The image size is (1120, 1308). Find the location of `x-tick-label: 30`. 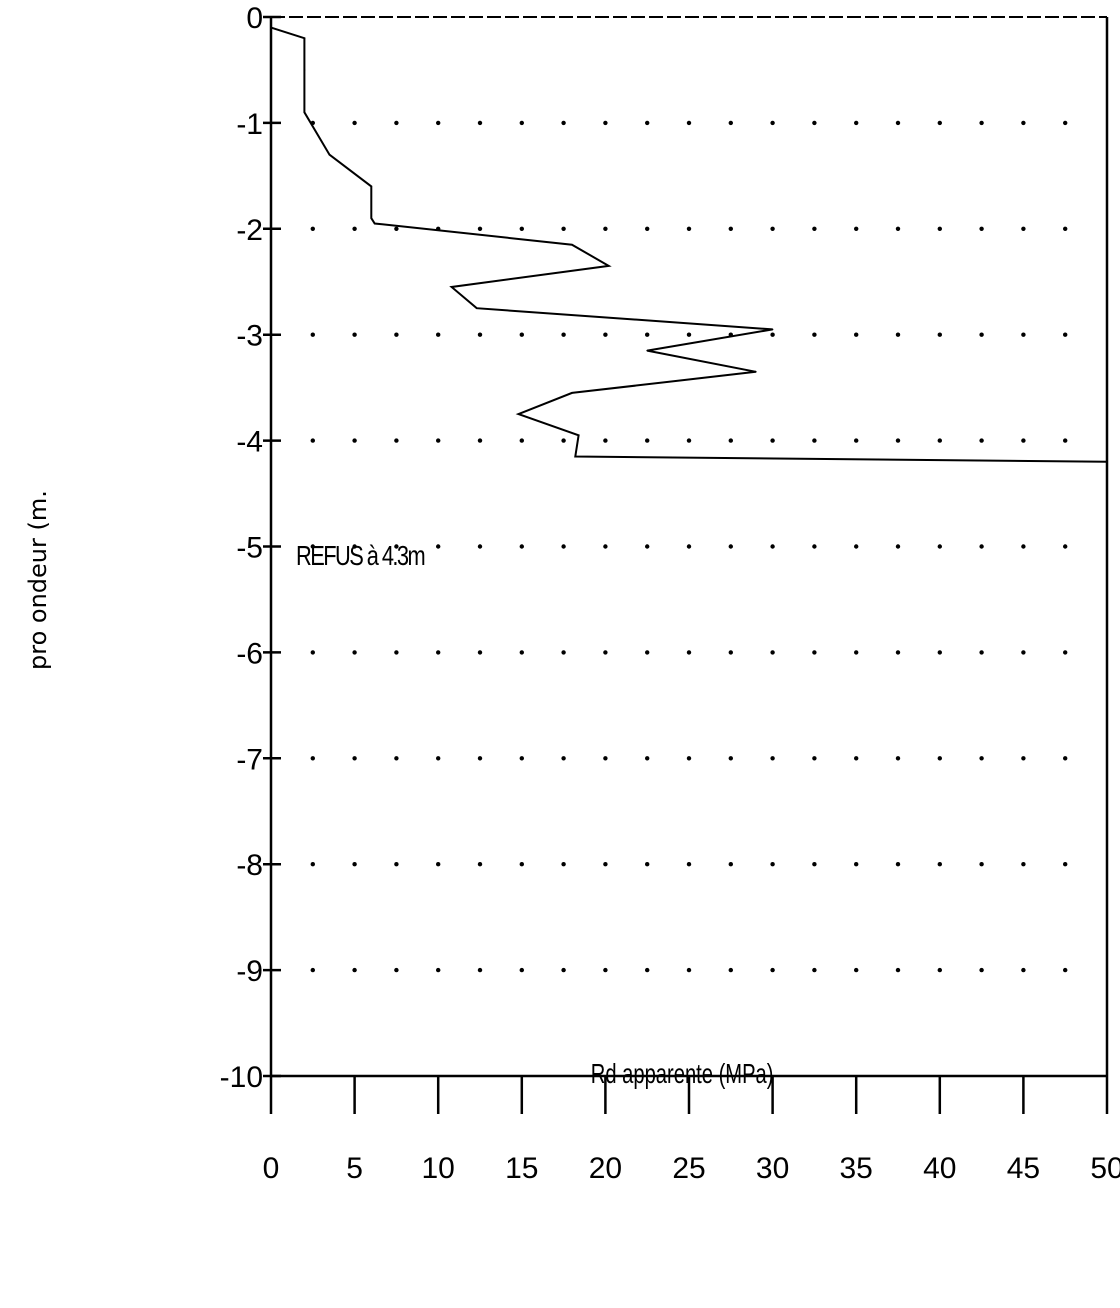

x-tick-label: 30 is located at coordinates (772, 1168).